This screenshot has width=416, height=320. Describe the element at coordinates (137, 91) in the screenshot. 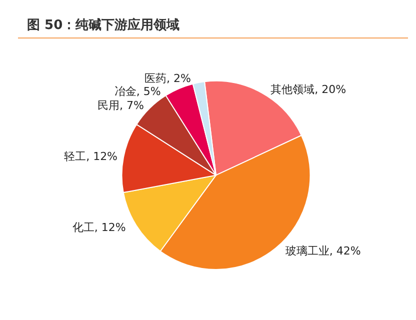

I see `slice-label: 冶金, 5%` at that location.